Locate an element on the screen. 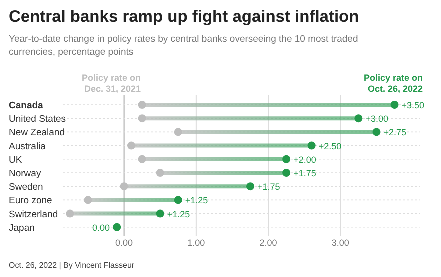 The width and height of the screenshot is (441, 277). chart-subtitle: Year-to-date change in policy rates by central banks overseeing the 10 most traded currencies, percentage points is located at coordinates (183, 46).